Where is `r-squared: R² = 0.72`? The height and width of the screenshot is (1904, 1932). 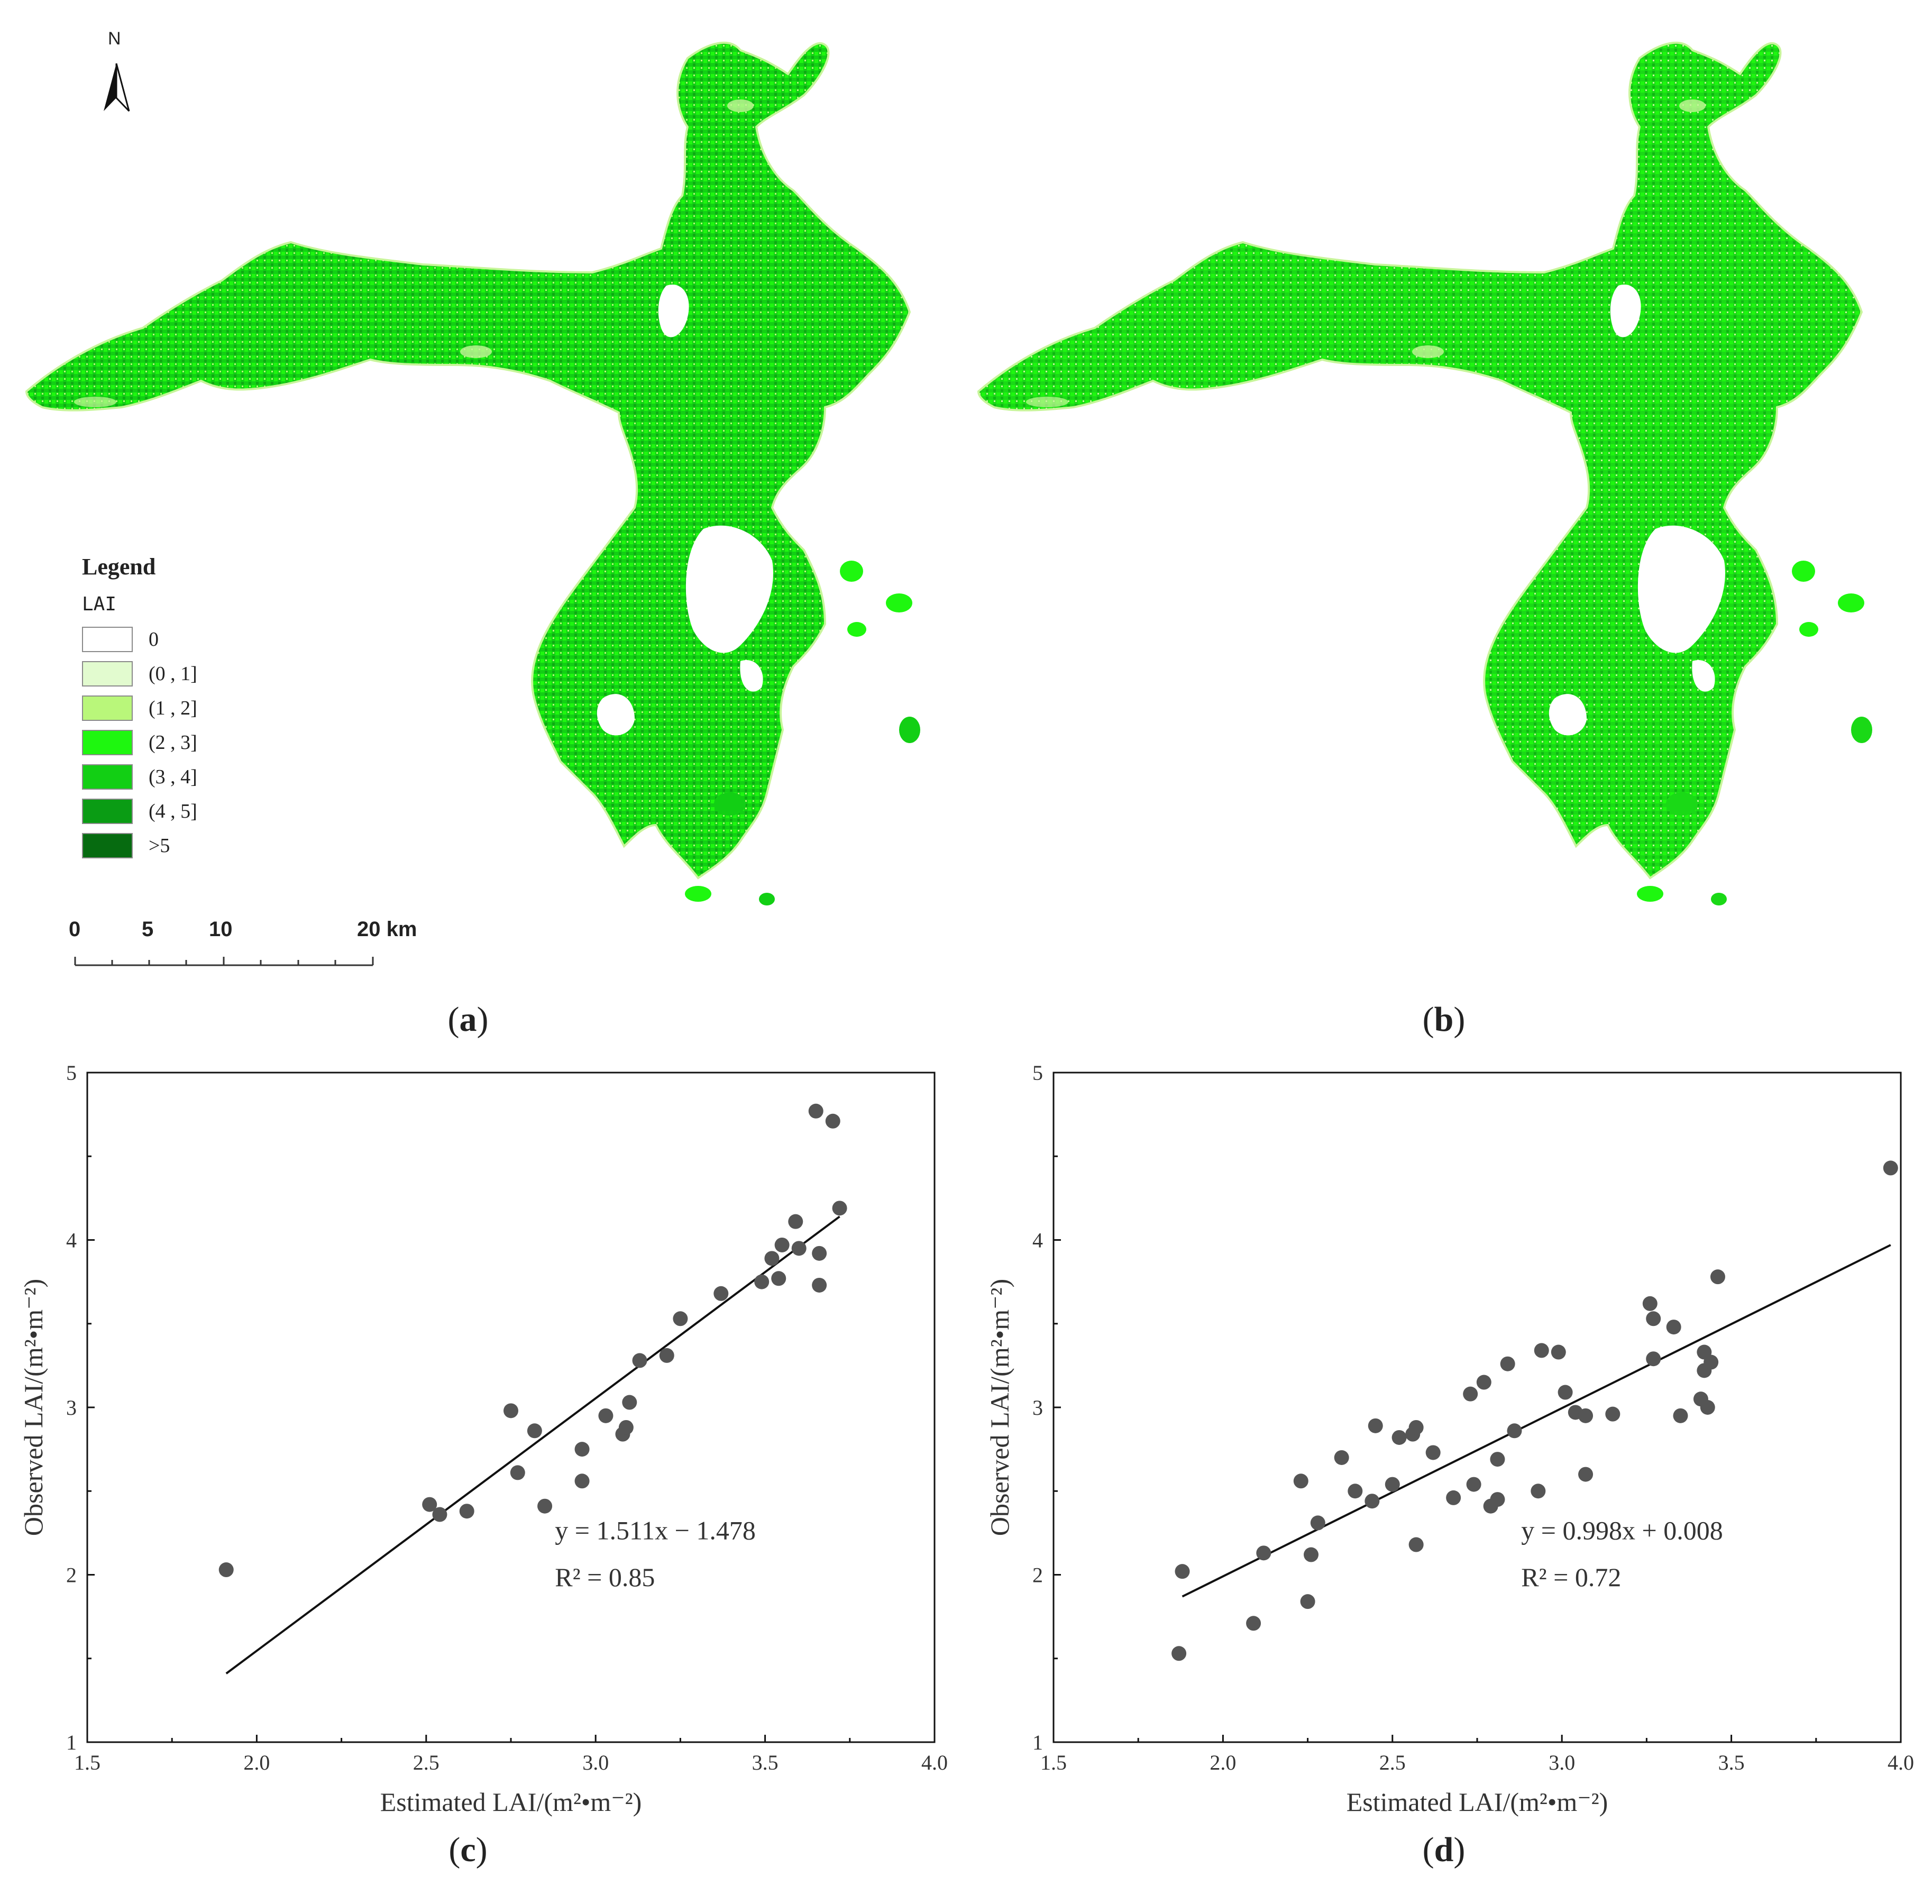
r-squared: R² = 0.72 is located at coordinates (1571, 1577).